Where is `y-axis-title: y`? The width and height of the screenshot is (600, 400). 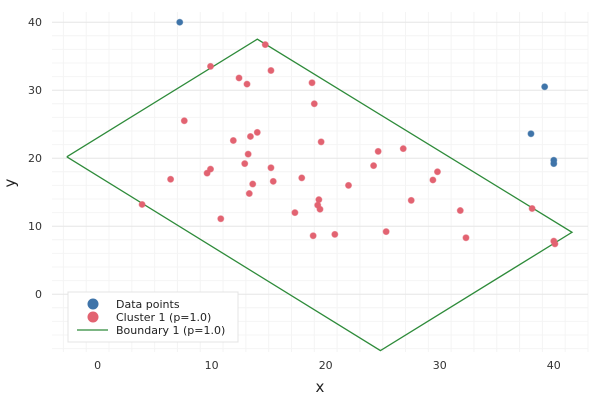
y-axis-title: y is located at coordinates (10, 182).